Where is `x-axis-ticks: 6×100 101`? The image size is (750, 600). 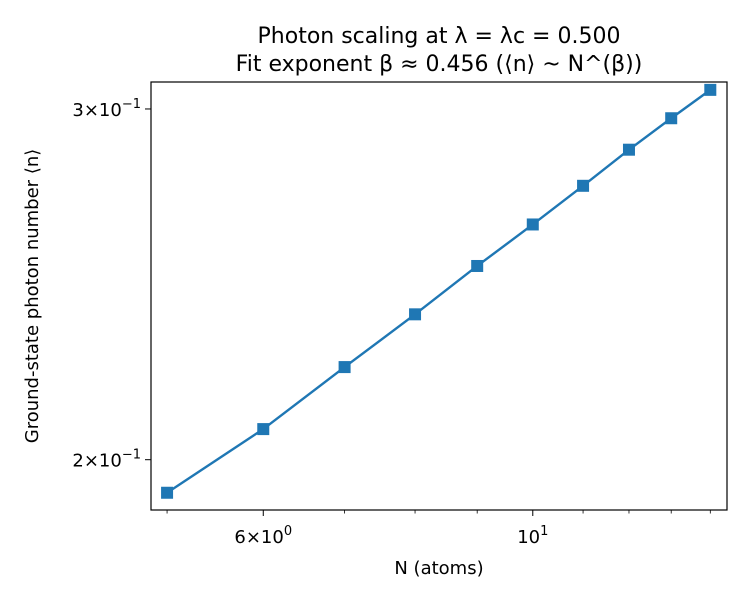 x-axis-ticks: 6×100 101 is located at coordinates (438, 529).